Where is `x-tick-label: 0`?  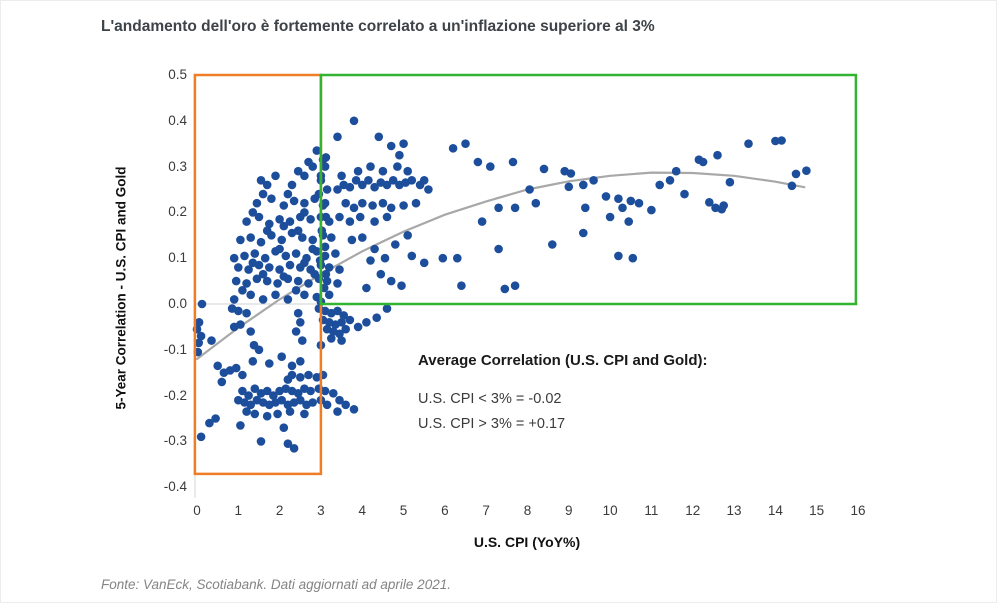
x-tick-label: 0 is located at coordinates (197, 510).